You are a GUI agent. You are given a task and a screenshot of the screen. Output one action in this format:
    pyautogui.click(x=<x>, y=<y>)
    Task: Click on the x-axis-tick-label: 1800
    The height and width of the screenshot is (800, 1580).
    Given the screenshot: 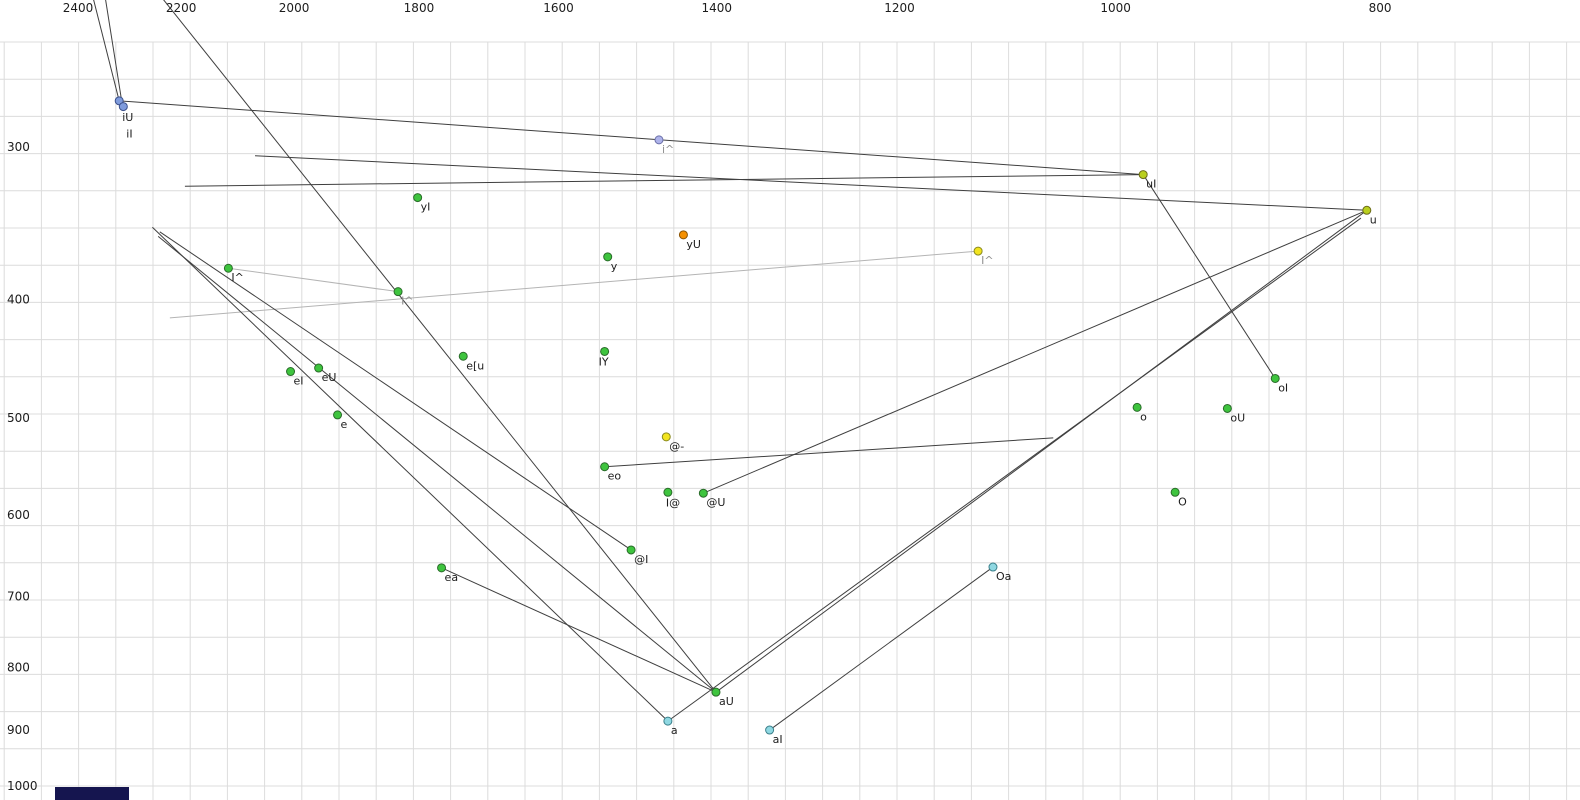 What is the action you would take?
    pyautogui.click(x=419, y=8)
    